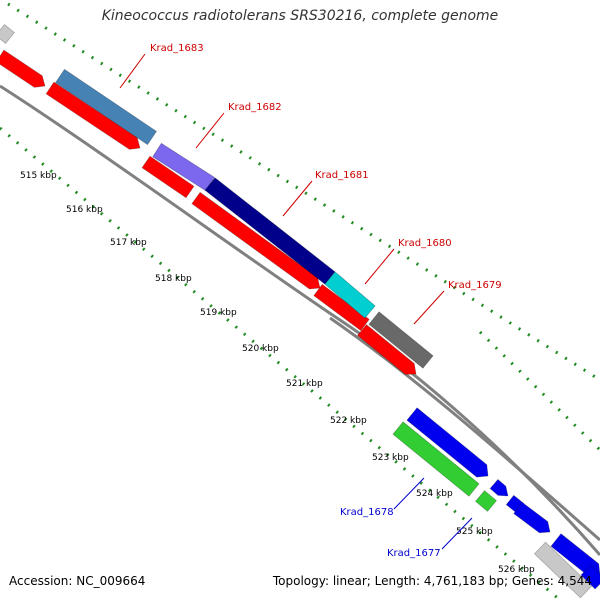  I want to click on tick-label: 519 kbp, so click(218, 313).